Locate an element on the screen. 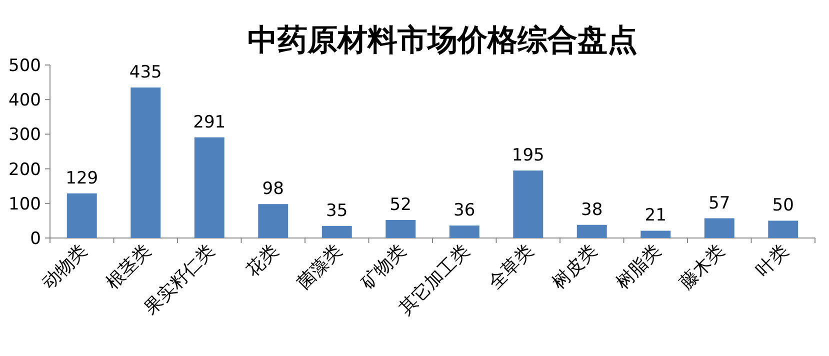 This screenshot has width=829, height=356. x-tick-label: 菌藻类 is located at coordinates (319, 267).